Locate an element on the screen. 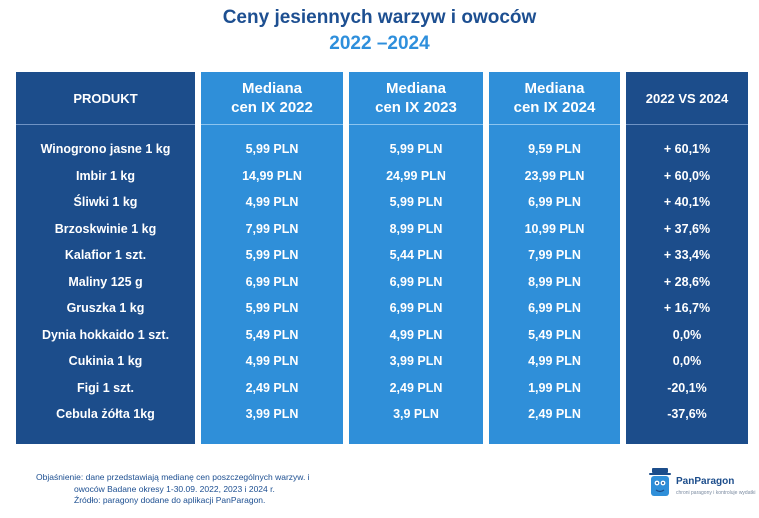  median-2024-header-line2: cen IX 2024 is located at coordinates (554, 107).